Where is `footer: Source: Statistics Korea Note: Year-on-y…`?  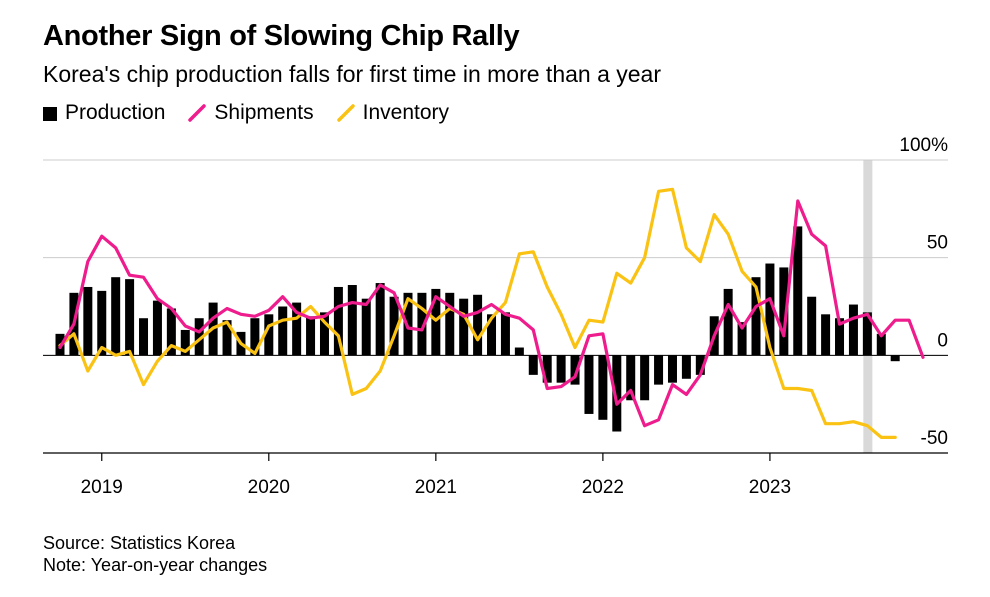 footer: Source: Statistics Korea Note: Year-on-y… is located at coordinates (155, 554).